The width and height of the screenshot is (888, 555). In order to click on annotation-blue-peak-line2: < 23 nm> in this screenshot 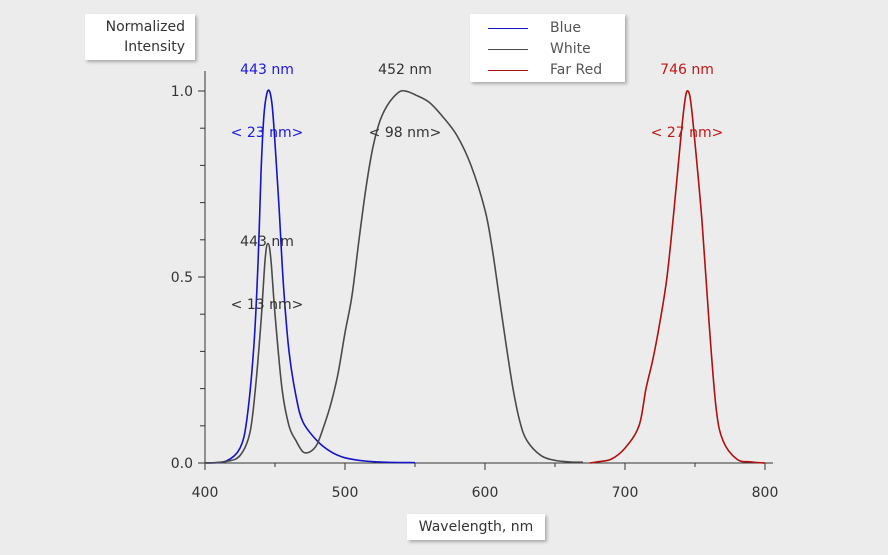, I will do `click(267, 133)`.